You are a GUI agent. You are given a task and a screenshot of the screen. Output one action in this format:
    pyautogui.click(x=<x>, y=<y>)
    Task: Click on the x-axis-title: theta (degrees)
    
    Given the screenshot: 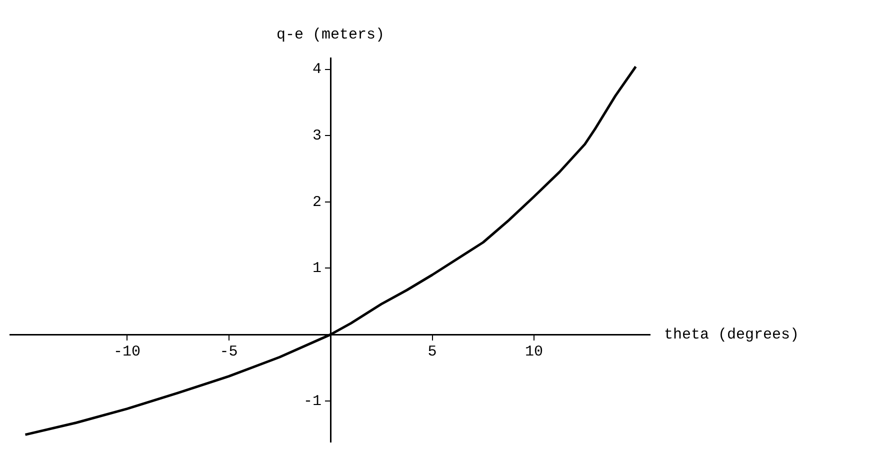 What is the action you would take?
    pyautogui.click(x=732, y=335)
    